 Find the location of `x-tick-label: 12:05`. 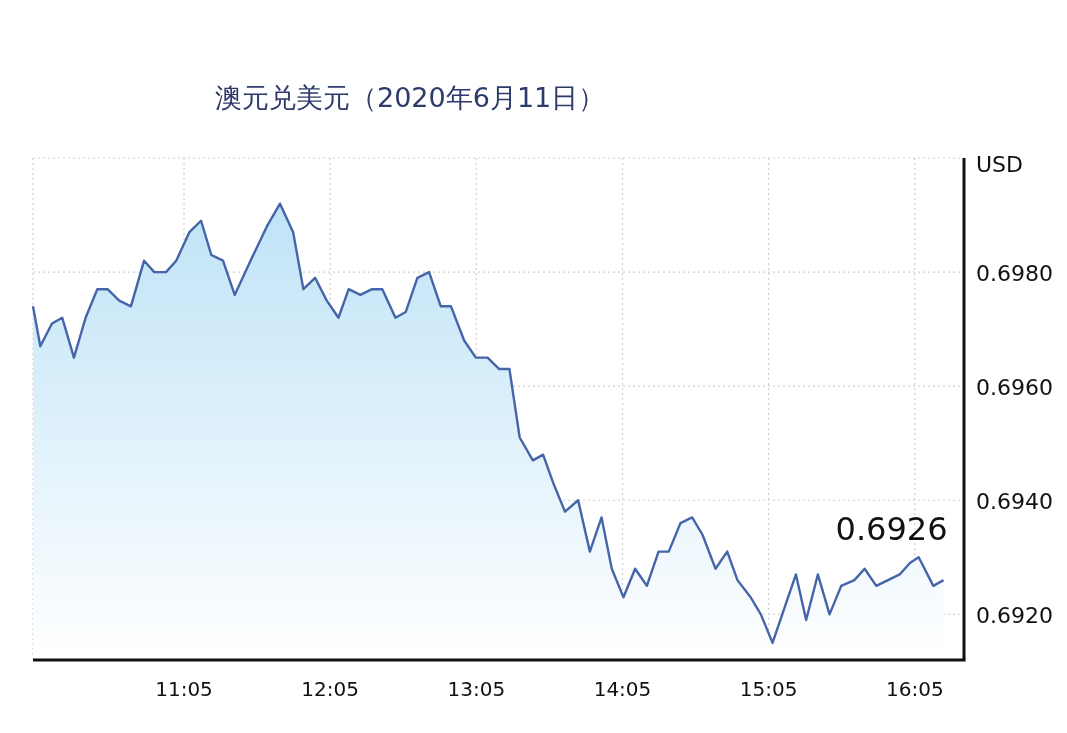

x-tick-label: 12:05 is located at coordinates (330, 689).